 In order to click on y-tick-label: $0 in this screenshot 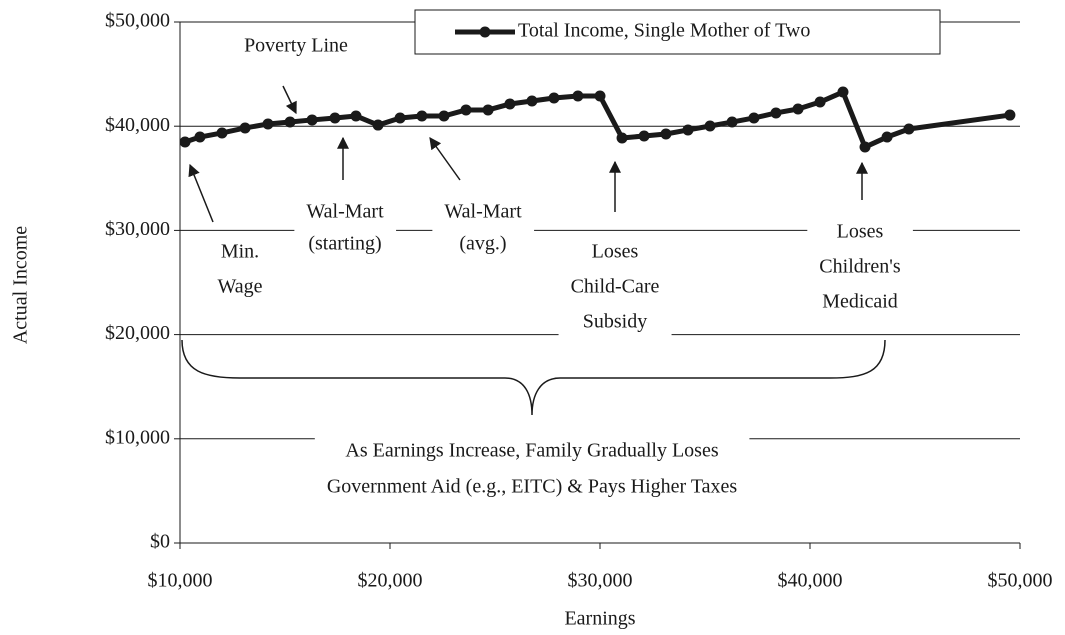, I will do `click(160, 542)`.